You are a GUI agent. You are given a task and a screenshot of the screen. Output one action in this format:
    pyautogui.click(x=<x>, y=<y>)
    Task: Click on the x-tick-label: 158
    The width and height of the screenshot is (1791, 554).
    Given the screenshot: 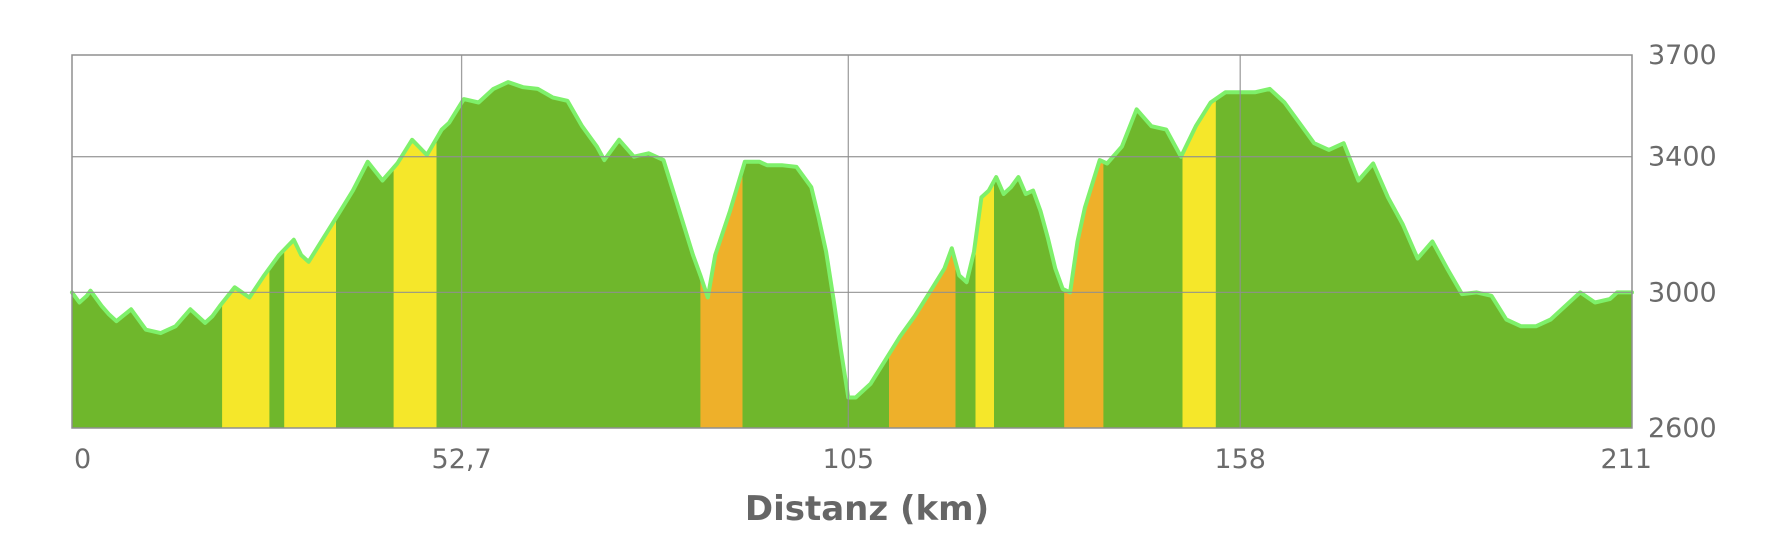 What is the action you would take?
    pyautogui.click(x=1240, y=459)
    